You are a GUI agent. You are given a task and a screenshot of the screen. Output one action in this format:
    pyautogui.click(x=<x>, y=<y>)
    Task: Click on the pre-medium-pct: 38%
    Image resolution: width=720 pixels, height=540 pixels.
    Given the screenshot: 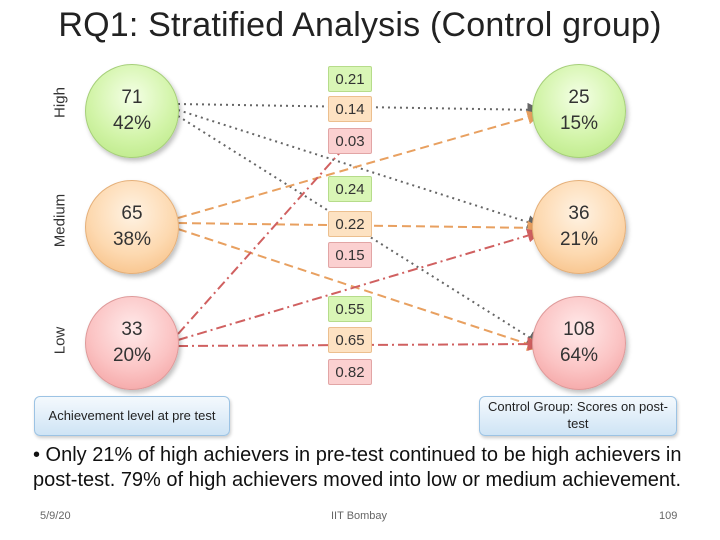 What is the action you would take?
    pyautogui.click(x=132, y=239)
    